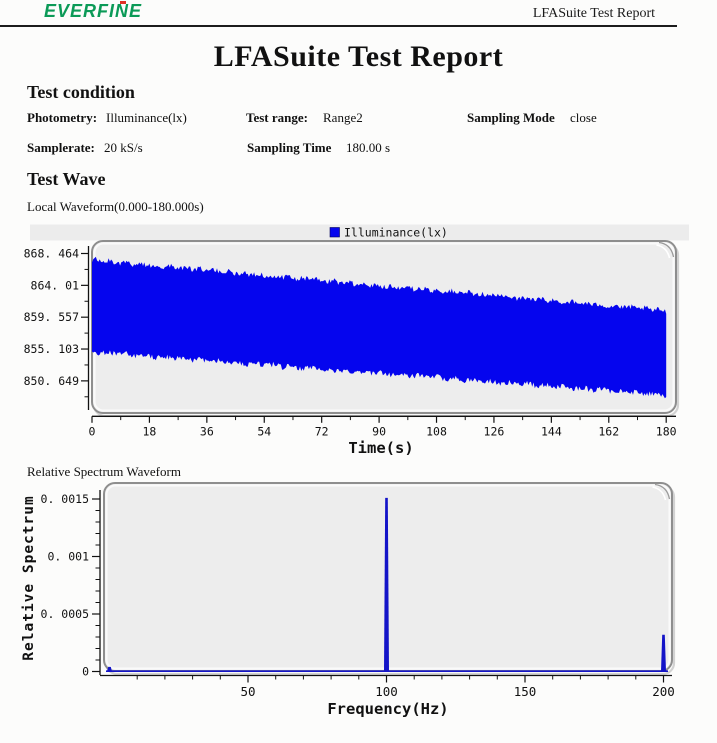 The width and height of the screenshot is (717, 743). I want to click on wave-xtick-label: 126, so click(494, 431).